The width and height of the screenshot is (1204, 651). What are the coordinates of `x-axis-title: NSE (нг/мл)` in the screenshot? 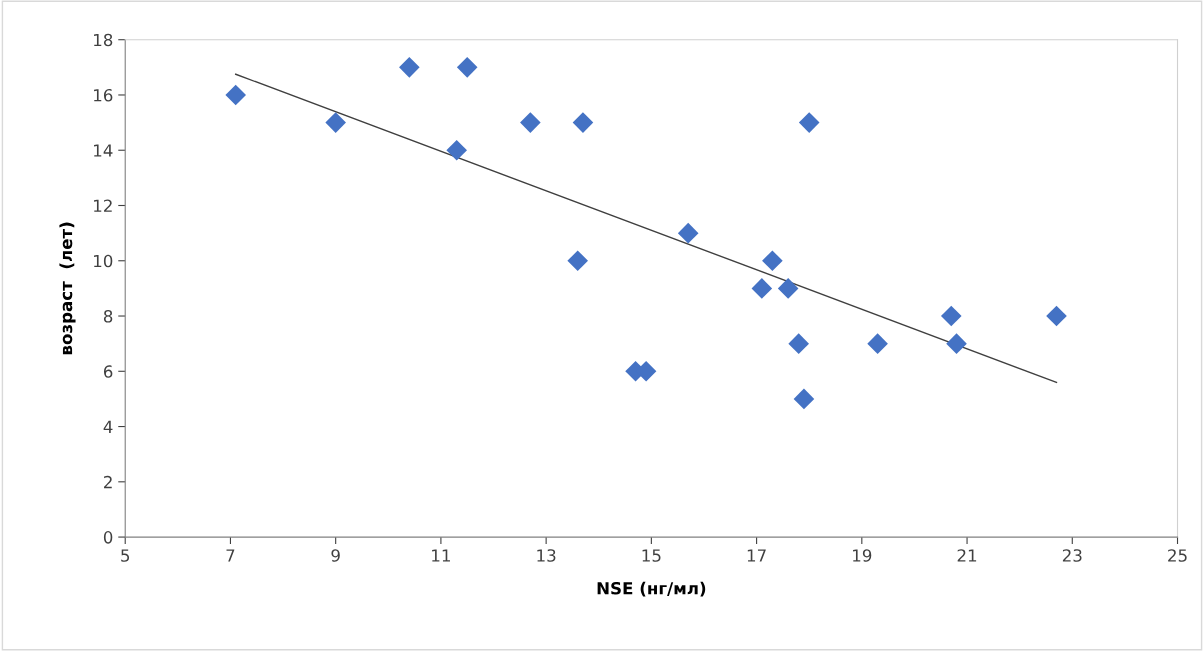 It's located at (651, 589).